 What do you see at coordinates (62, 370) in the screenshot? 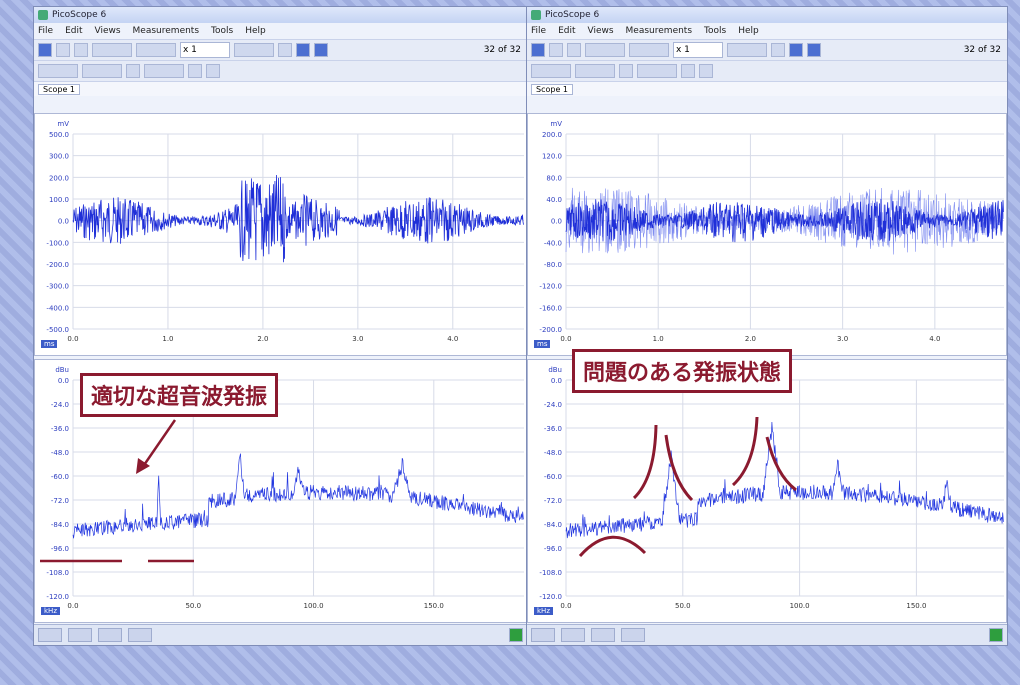
I see `left-spectrum-y-unit-label: dBu` at bounding box center [62, 370].